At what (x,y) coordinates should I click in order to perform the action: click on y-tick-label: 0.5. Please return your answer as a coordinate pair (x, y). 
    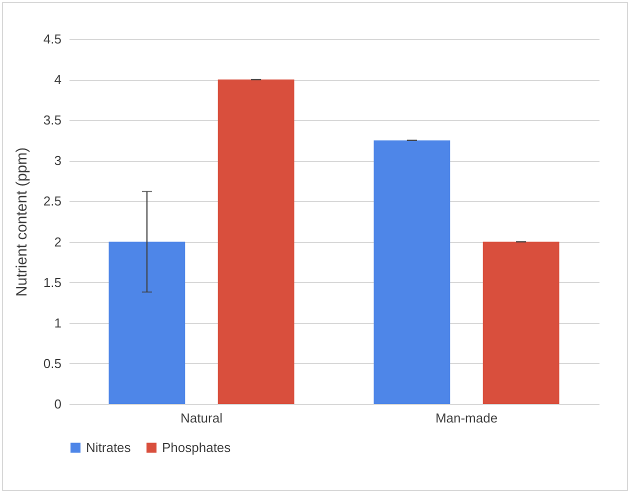
    Looking at the image, I should click on (52, 363).